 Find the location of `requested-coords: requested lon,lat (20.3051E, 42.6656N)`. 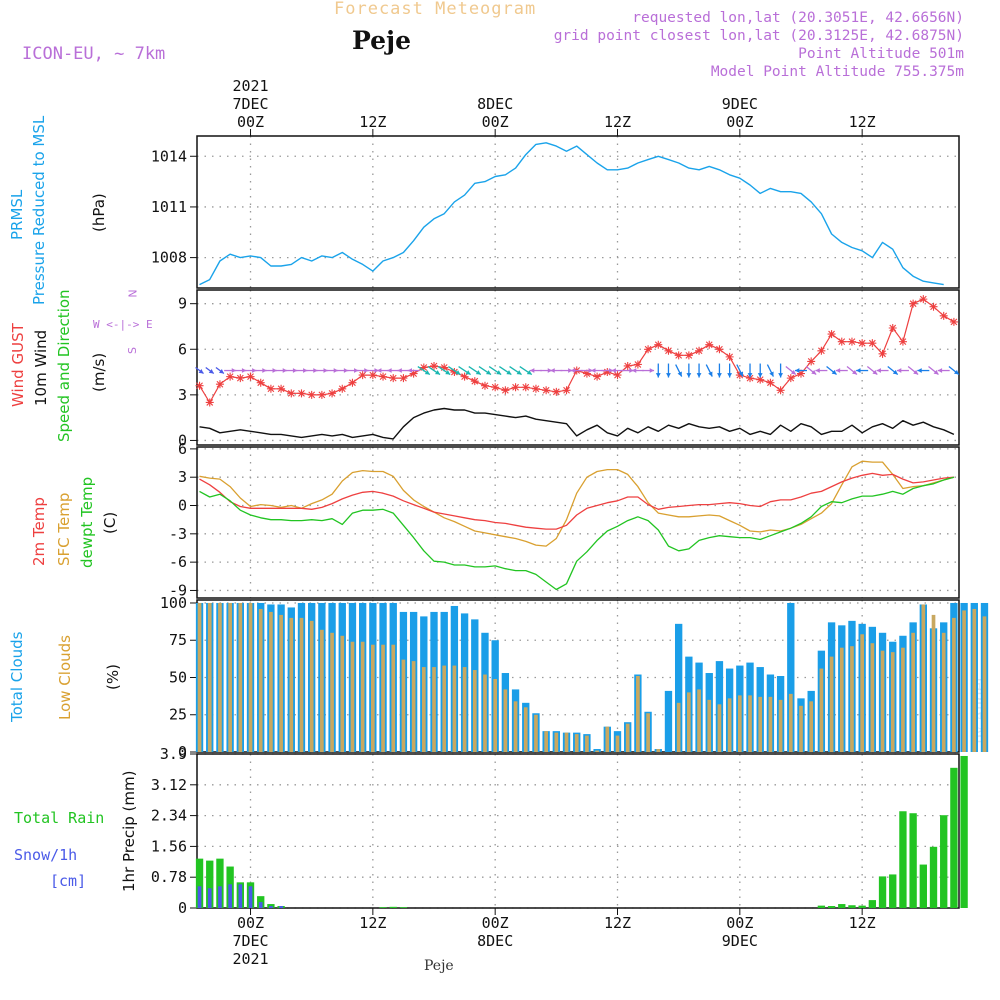

requested-coords: requested lon,lat (20.3051E, 42.6656N) is located at coordinates (798, 18).